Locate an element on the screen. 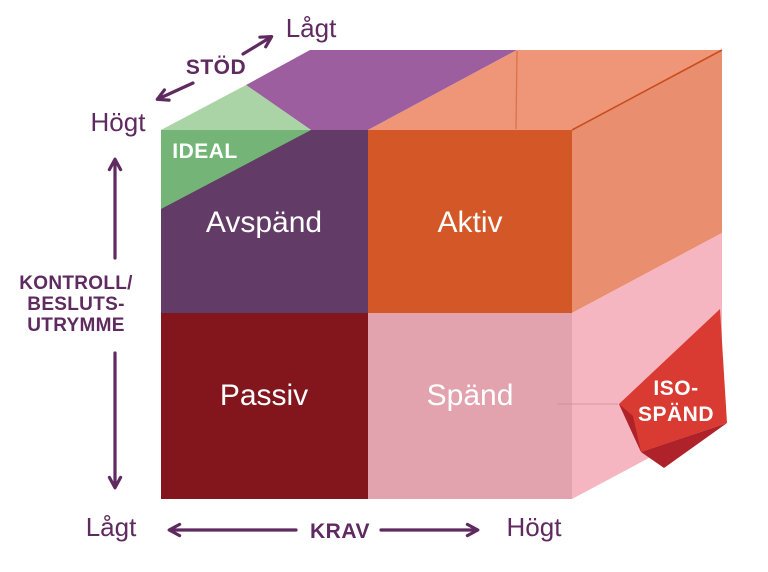 The width and height of the screenshot is (768, 572). iso-spand-label-line1: ISO- is located at coordinates (675, 388).